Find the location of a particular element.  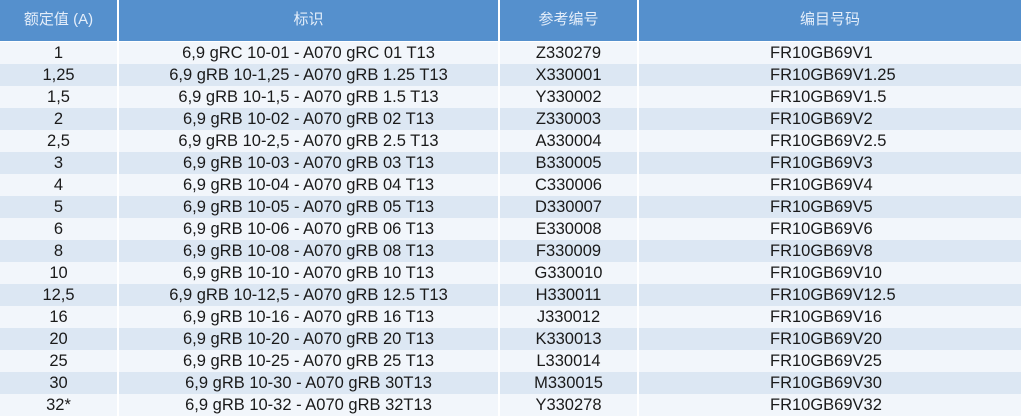

cell-catalog-number: FR10GB69V1.25 is located at coordinates (829, 74).